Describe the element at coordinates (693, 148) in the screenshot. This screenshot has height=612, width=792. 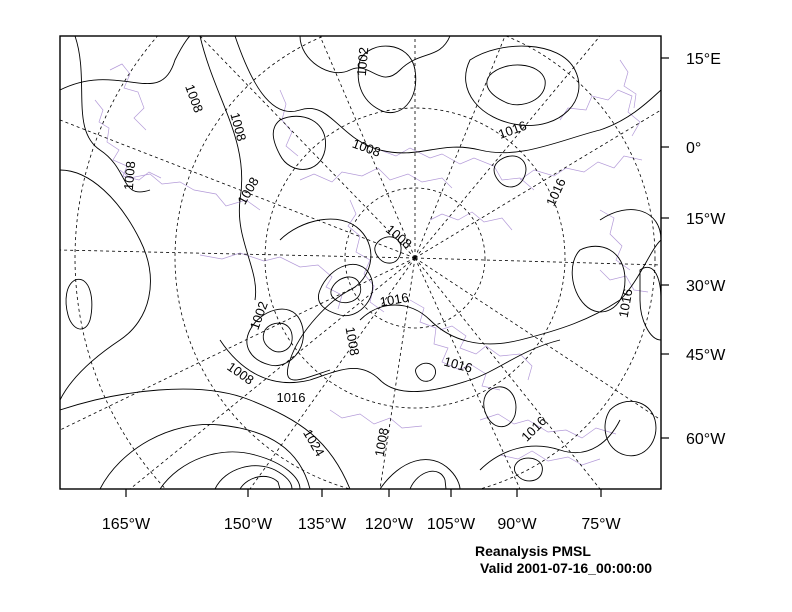
I see `lat-label: 0°` at that location.